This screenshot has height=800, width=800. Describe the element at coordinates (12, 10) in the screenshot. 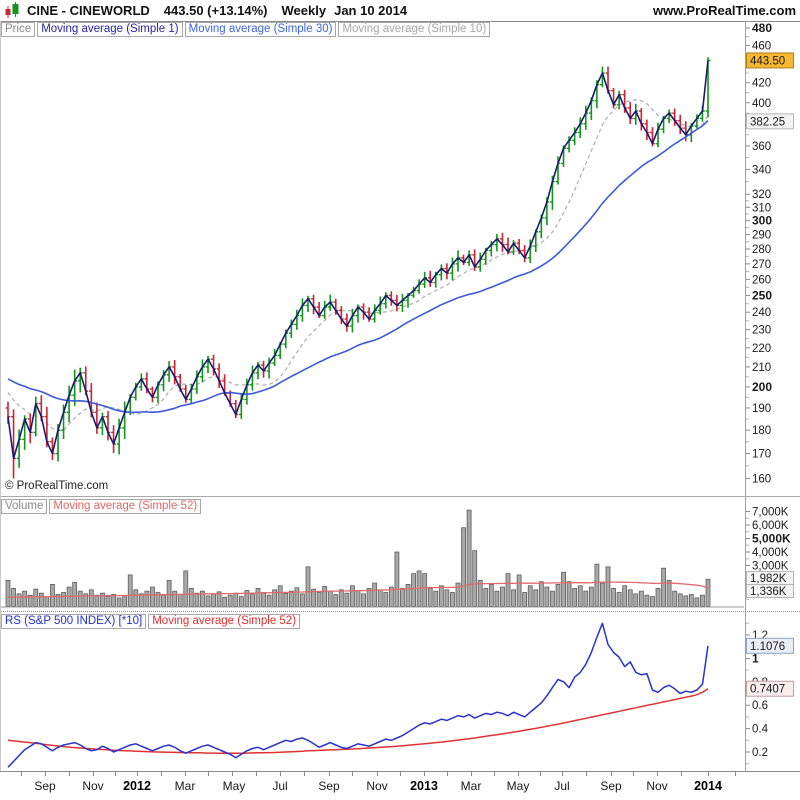

I see `candlestick-icon` at that location.